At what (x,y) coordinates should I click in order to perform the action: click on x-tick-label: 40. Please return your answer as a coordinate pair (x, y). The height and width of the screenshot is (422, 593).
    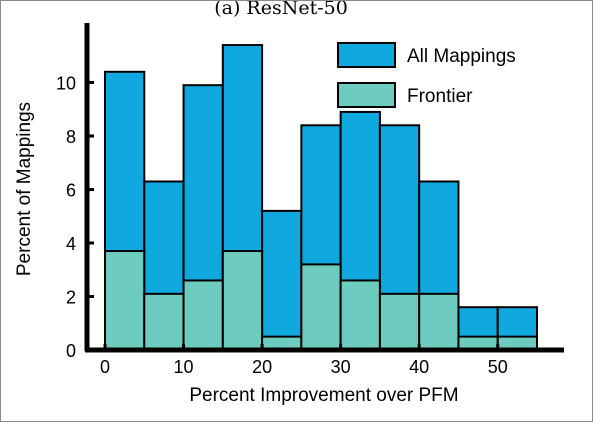
    Looking at the image, I should click on (419, 367).